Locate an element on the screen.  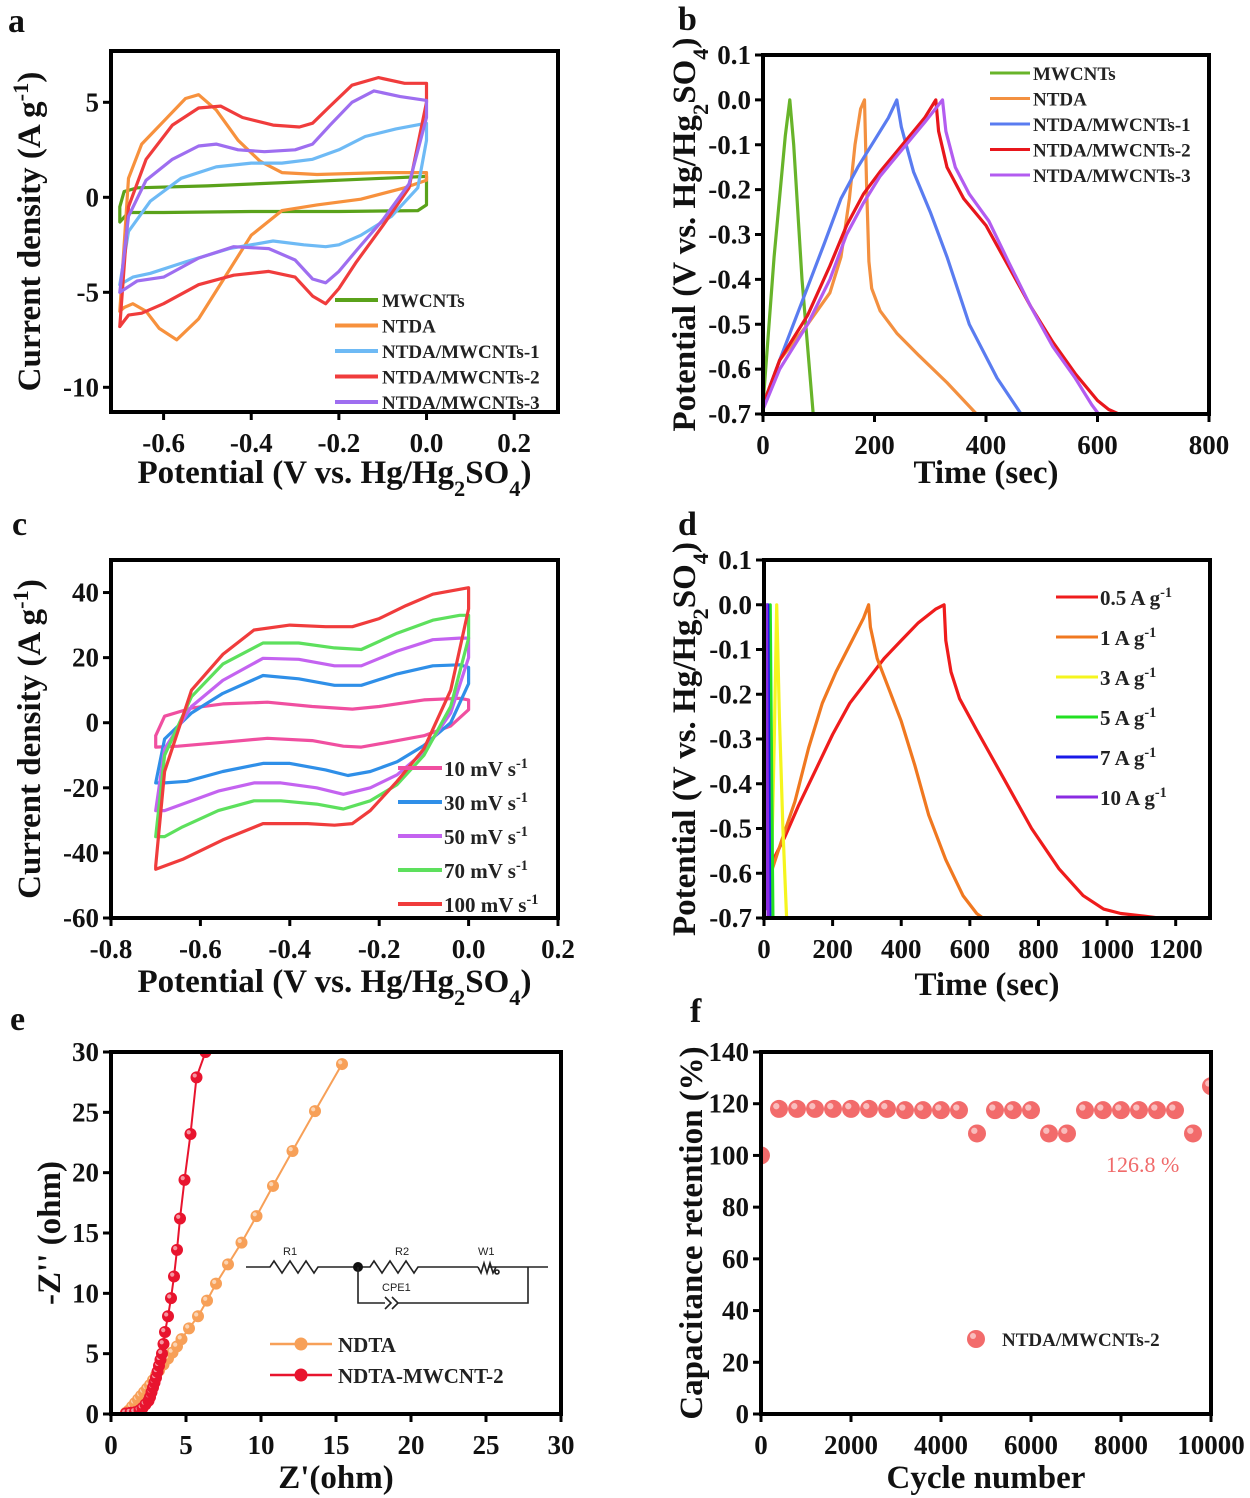
x-tick-label: 10000 is located at coordinates (1211, 1445).